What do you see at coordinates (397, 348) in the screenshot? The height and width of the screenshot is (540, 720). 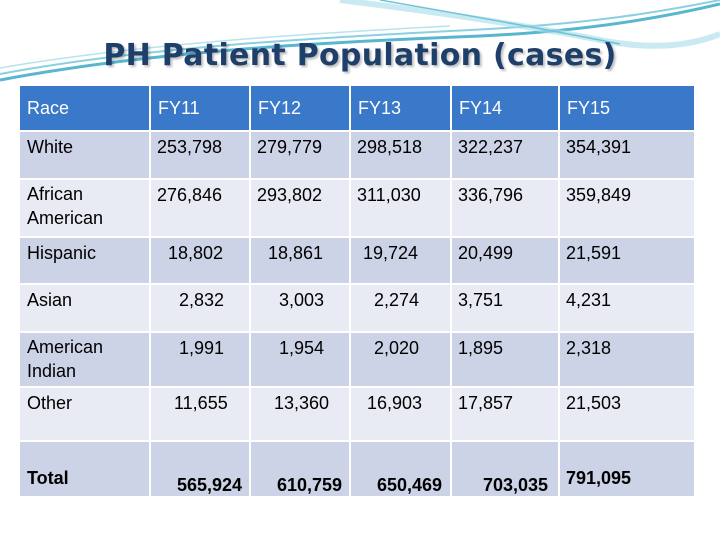 I see `cell-value: 2,020` at bounding box center [397, 348].